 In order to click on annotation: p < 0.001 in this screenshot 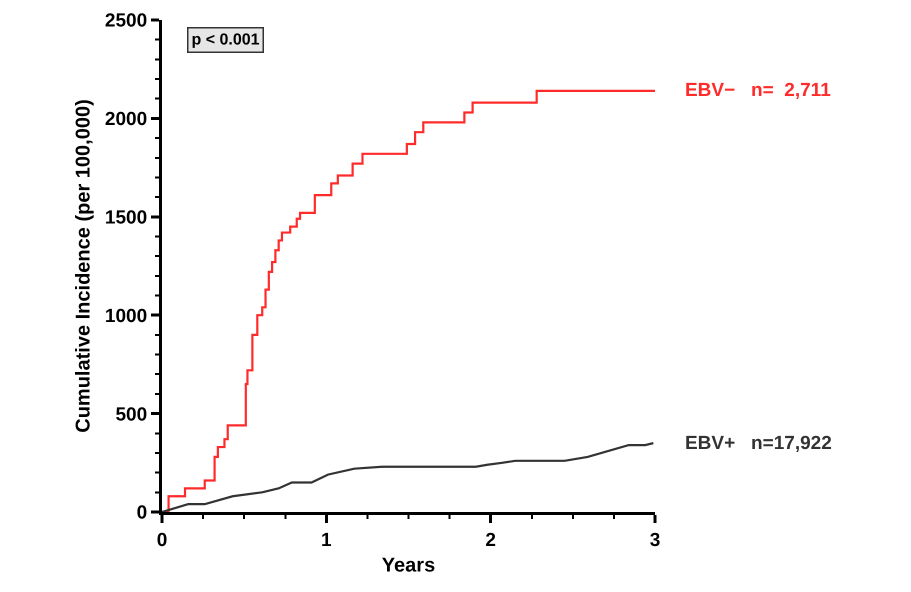, I will do `click(226, 40)`.